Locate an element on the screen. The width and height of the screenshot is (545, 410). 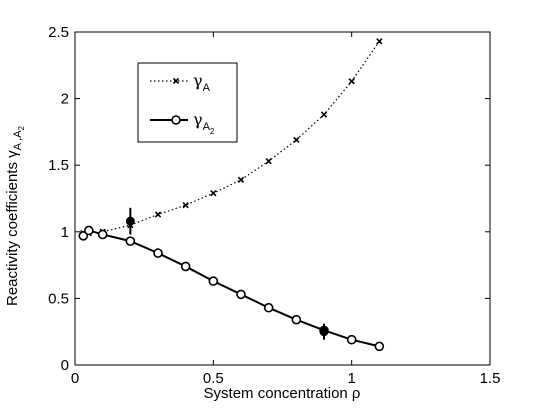
x-tick-label: 1 is located at coordinates (351, 378).